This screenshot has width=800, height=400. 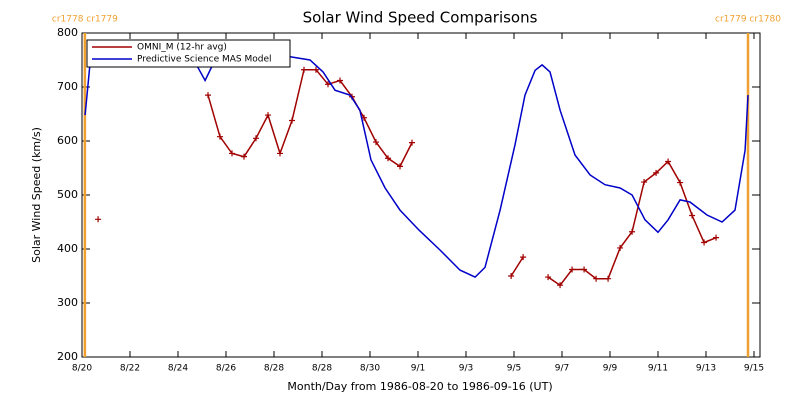 I want to click on x-tick-label: 9/5, so click(x=514, y=369).